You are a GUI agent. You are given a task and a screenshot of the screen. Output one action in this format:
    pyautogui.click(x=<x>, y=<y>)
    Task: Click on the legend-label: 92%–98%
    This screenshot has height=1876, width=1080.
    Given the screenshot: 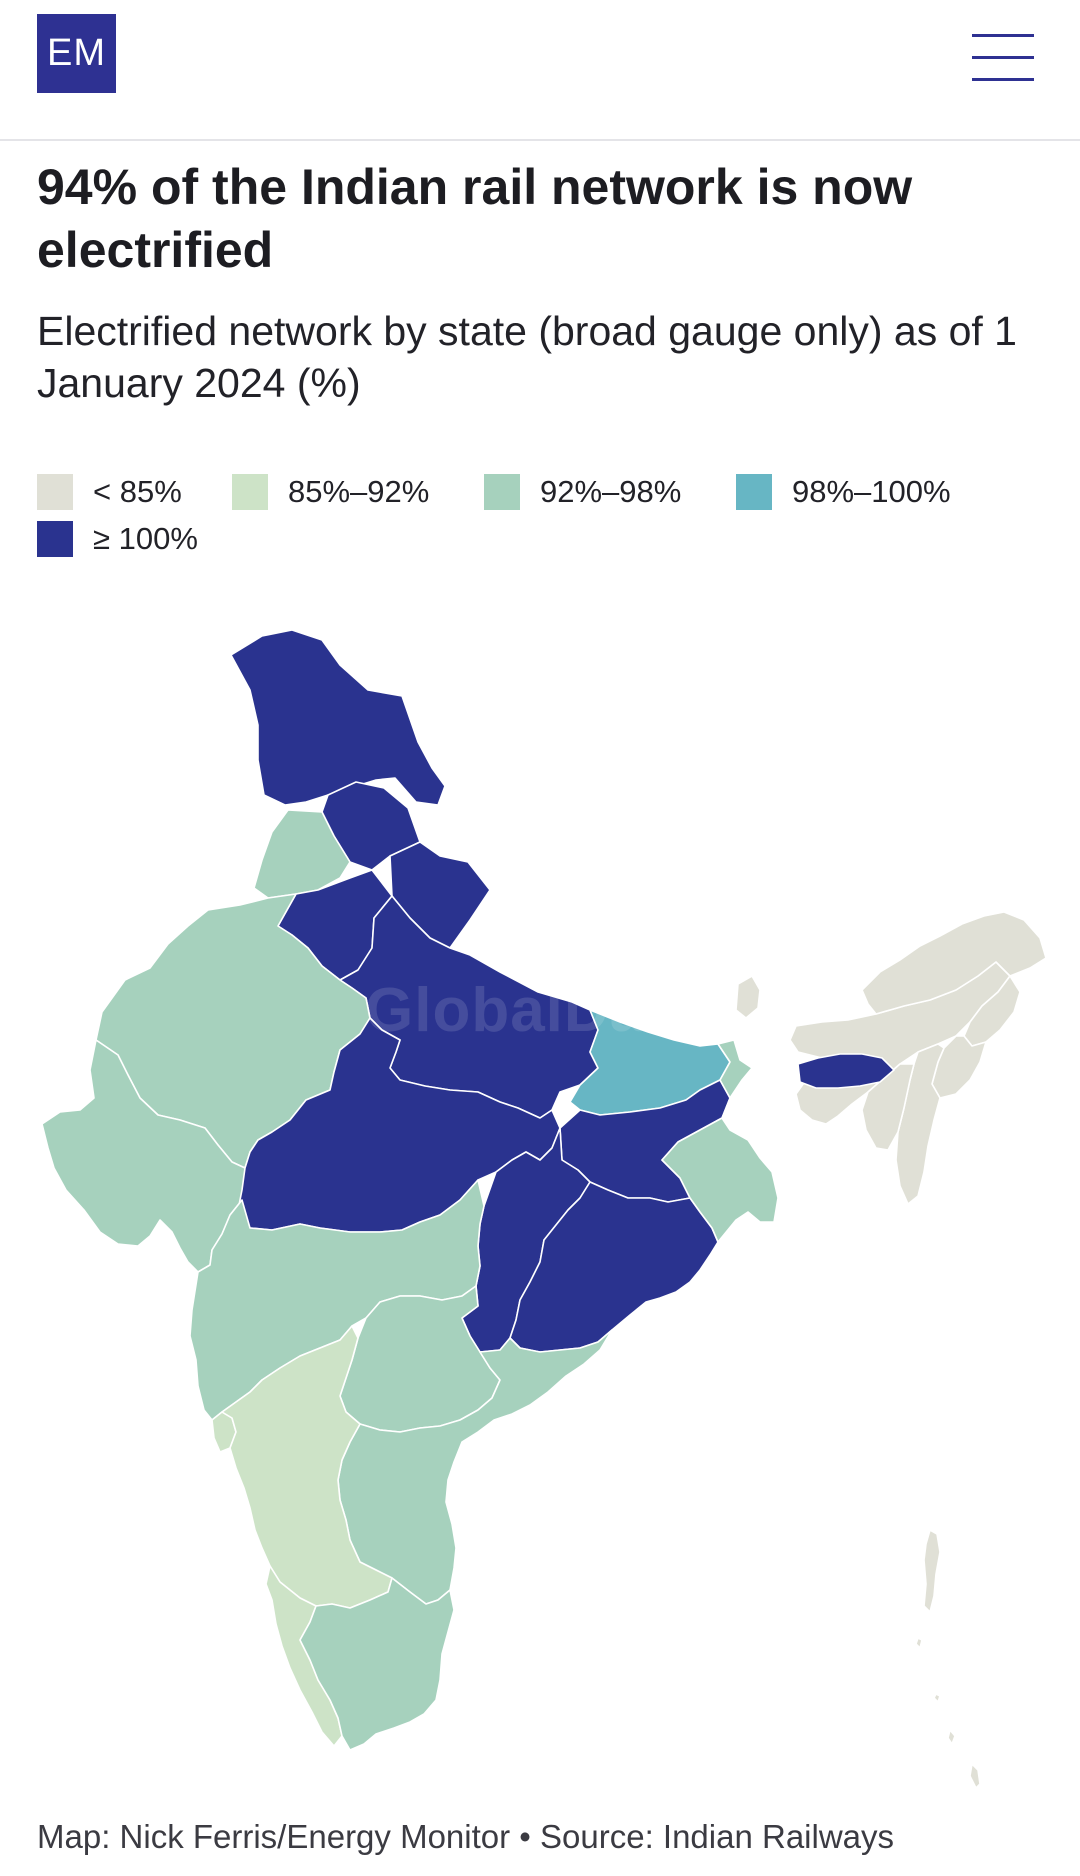 What is the action you would take?
    pyautogui.click(x=611, y=491)
    